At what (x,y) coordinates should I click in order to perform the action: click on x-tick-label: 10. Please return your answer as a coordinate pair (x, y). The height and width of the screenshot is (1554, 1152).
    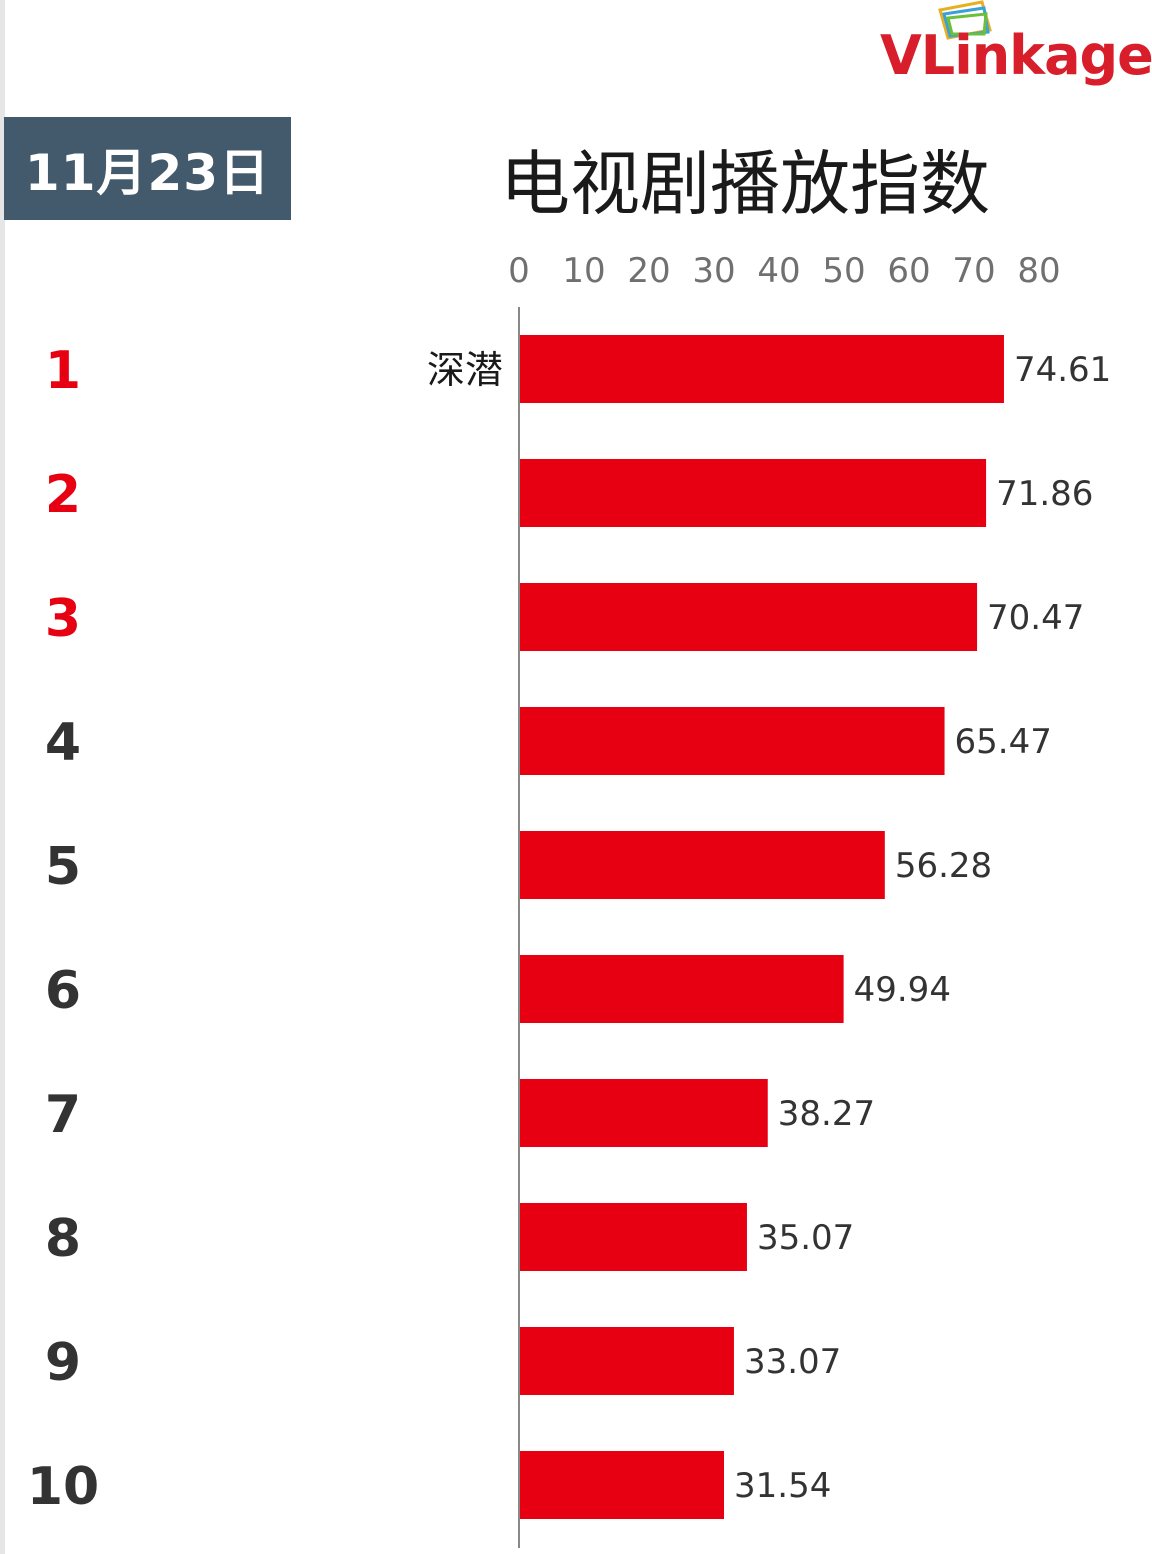
    Looking at the image, I should click on (583, 271).